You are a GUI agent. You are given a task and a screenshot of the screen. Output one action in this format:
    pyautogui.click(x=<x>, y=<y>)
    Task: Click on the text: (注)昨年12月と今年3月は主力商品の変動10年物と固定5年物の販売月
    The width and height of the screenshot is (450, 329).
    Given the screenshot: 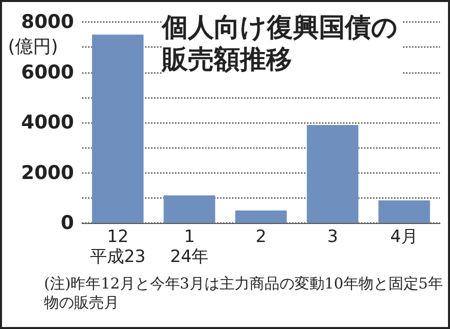 What is the action you would take?
    pyautogui.click(x=243, y=293)
    